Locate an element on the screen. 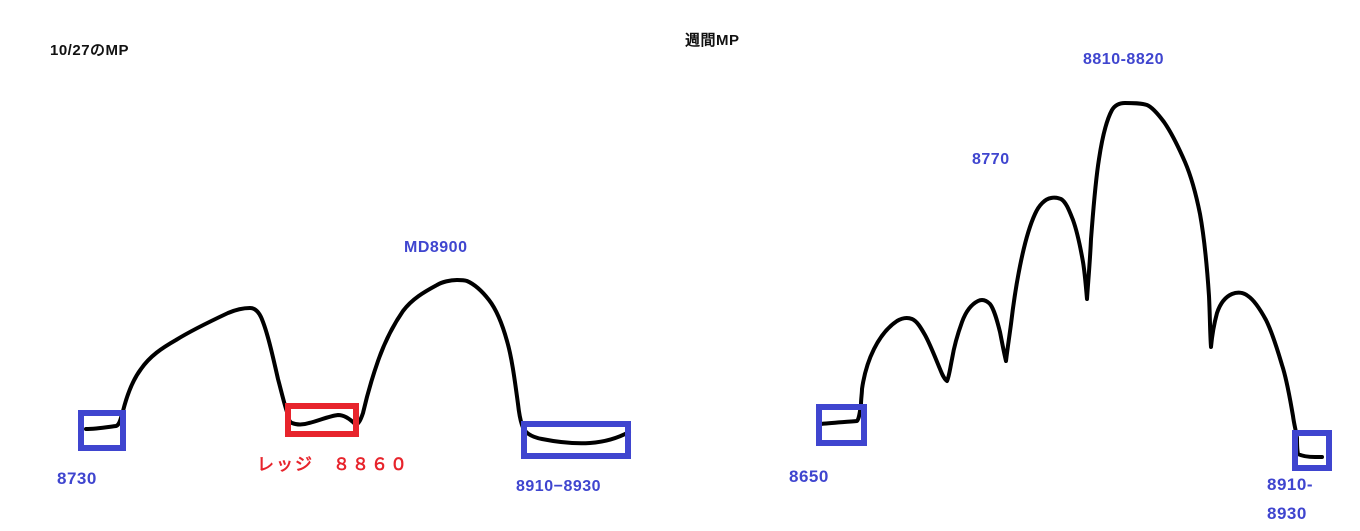  label-8930-weekly: 8930 is located at coordinates (1287, 513).